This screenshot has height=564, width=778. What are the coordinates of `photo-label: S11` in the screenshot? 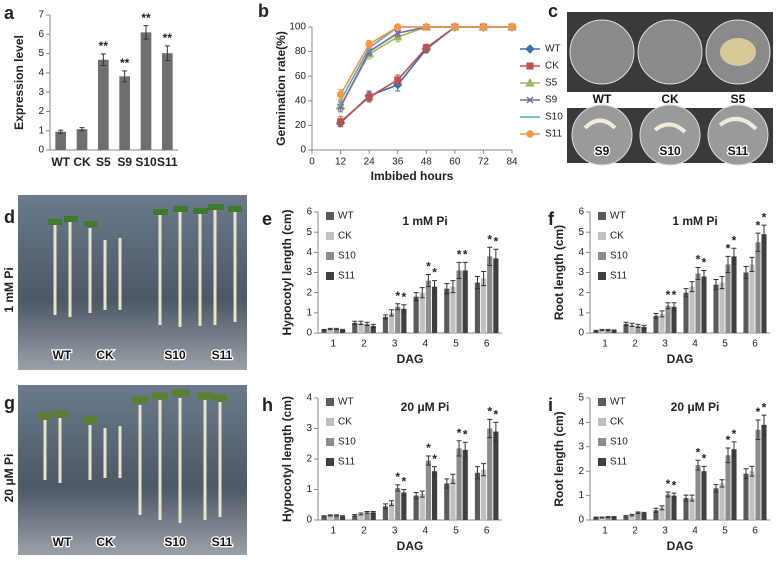 It's located at (222, 542).